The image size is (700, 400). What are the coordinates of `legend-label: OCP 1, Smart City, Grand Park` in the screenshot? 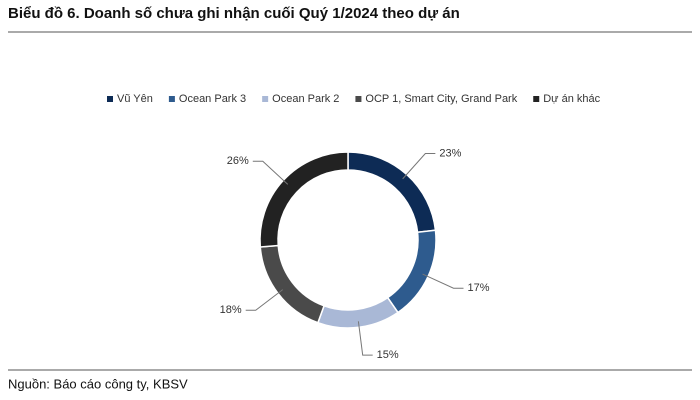 It's located at (441, 99).